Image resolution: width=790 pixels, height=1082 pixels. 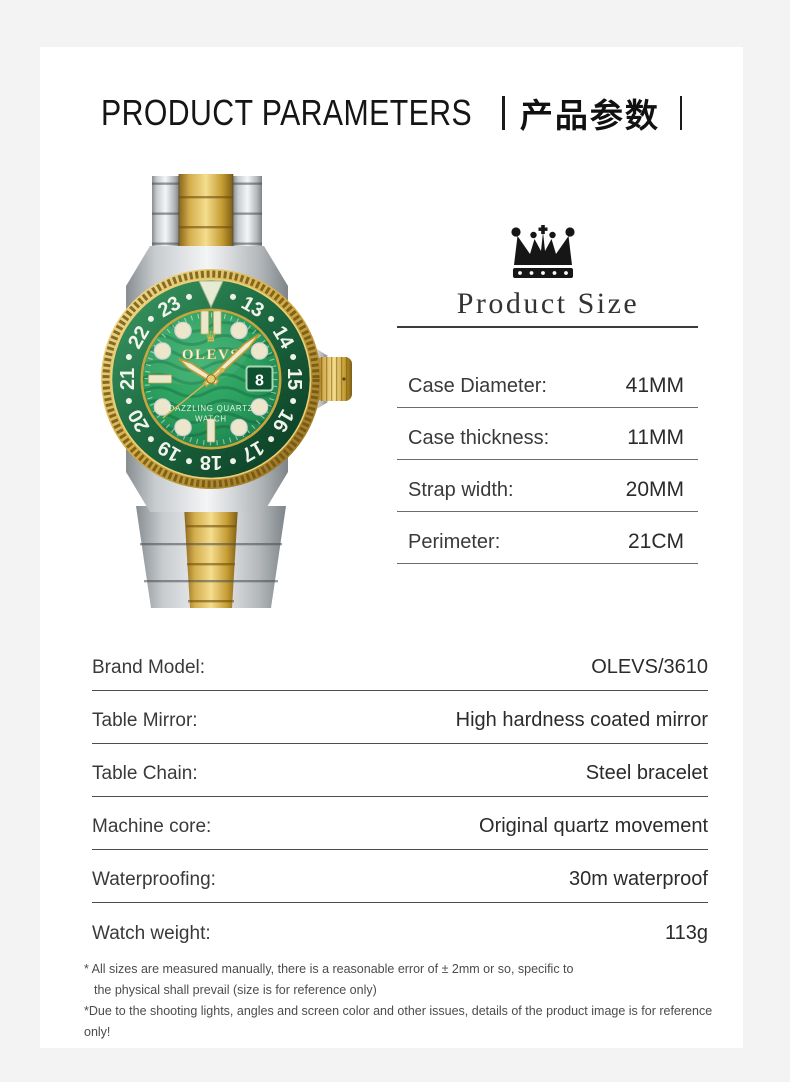 I want to click on size-row-label: Case thickness:, so click(x=479, y=438).